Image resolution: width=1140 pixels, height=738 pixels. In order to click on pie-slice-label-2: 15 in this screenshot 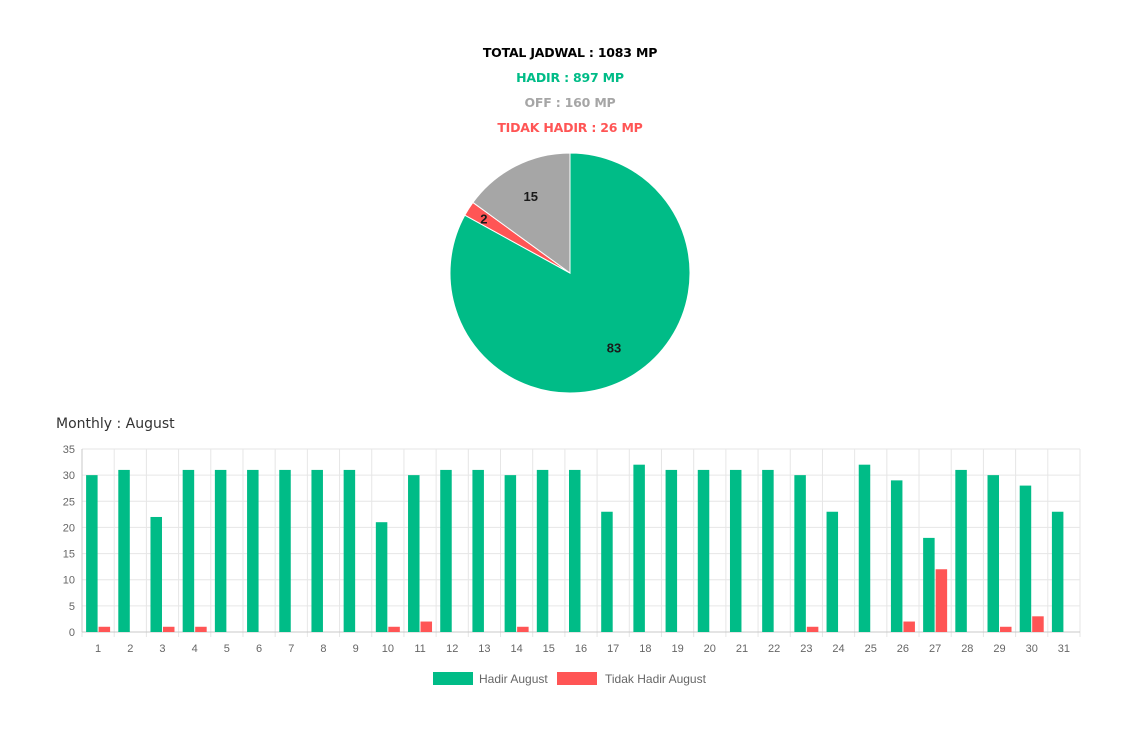, I will do `click(531, 196)`.